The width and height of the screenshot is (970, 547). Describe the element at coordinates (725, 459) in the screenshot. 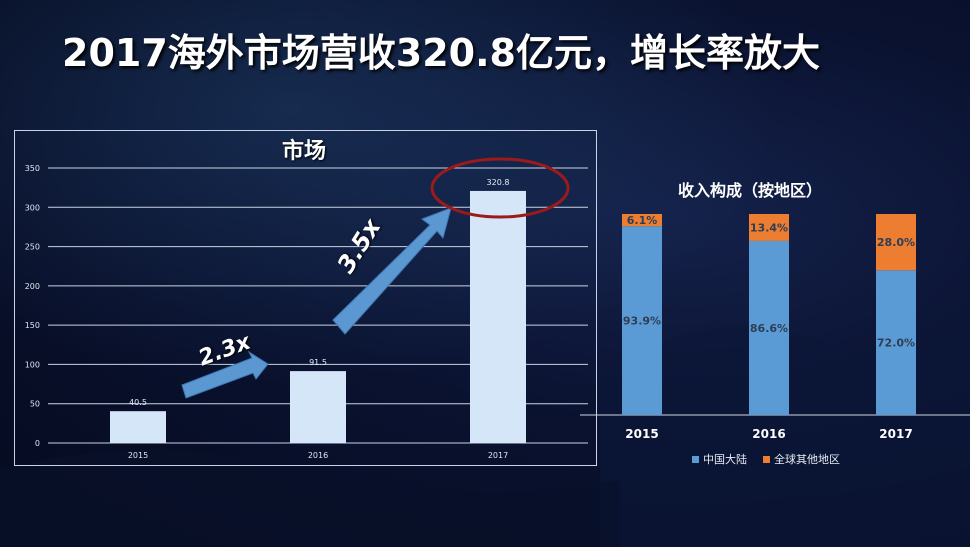

I see `legend-label-mainland: 中国大陆` at that location.